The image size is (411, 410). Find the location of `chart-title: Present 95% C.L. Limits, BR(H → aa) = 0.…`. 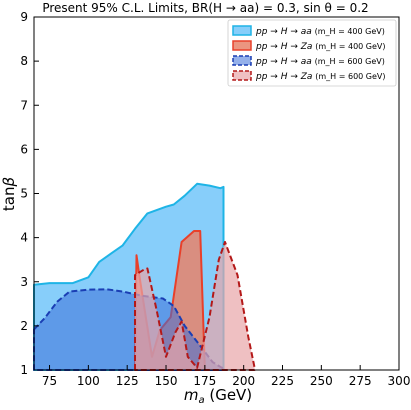

chart-title: Present 95% C.L. Limits, BR(H → aa) = 0.… is located at coordinates (205, 8).